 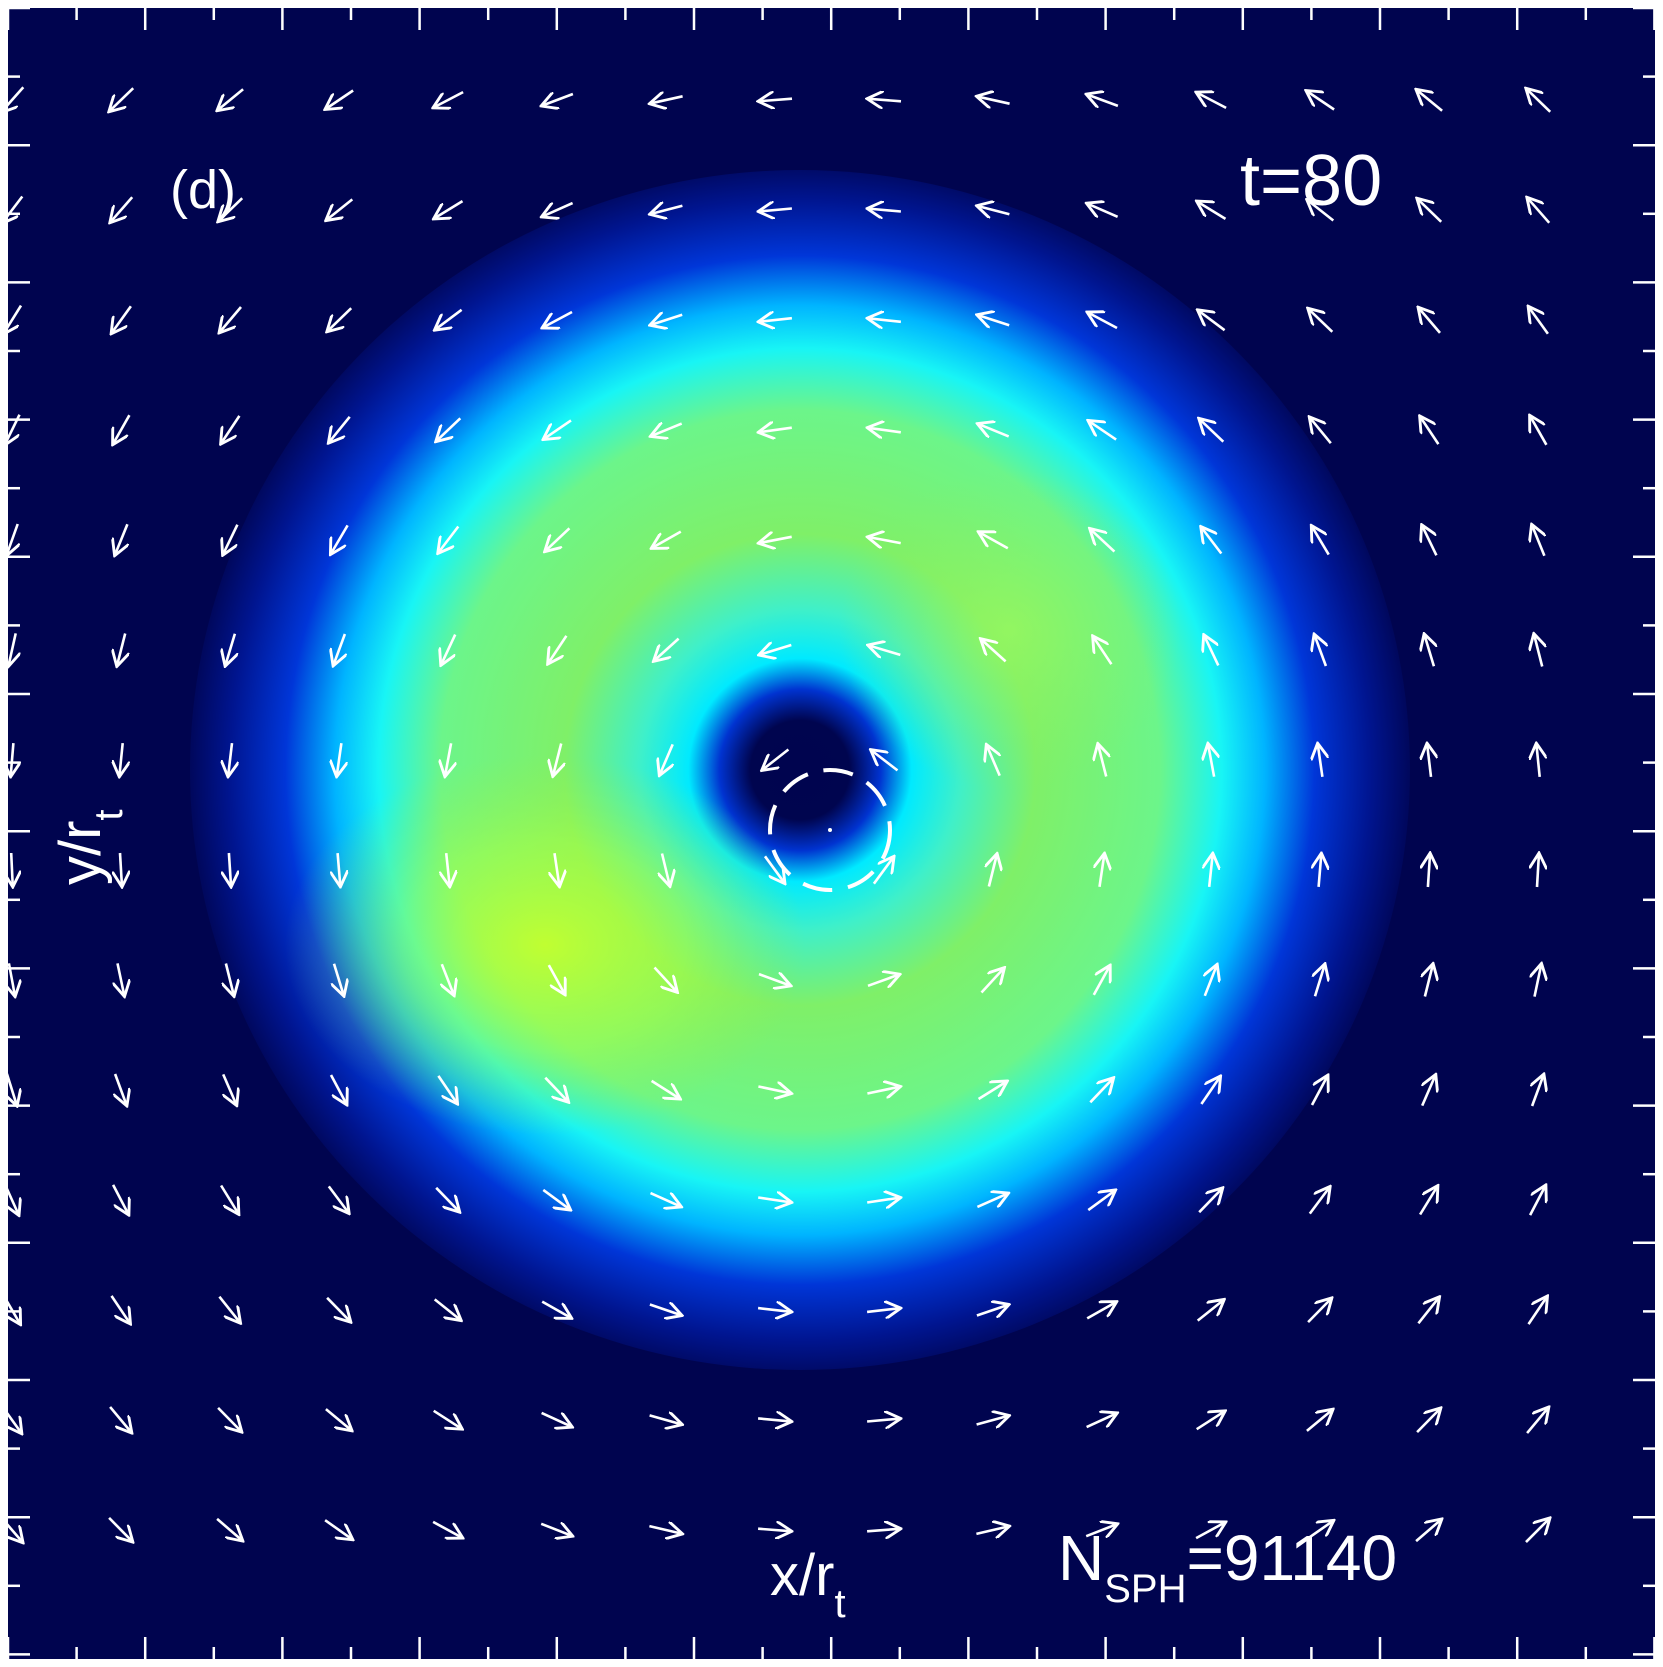 I want to click on central-object-point, so click(x=830, y=830).